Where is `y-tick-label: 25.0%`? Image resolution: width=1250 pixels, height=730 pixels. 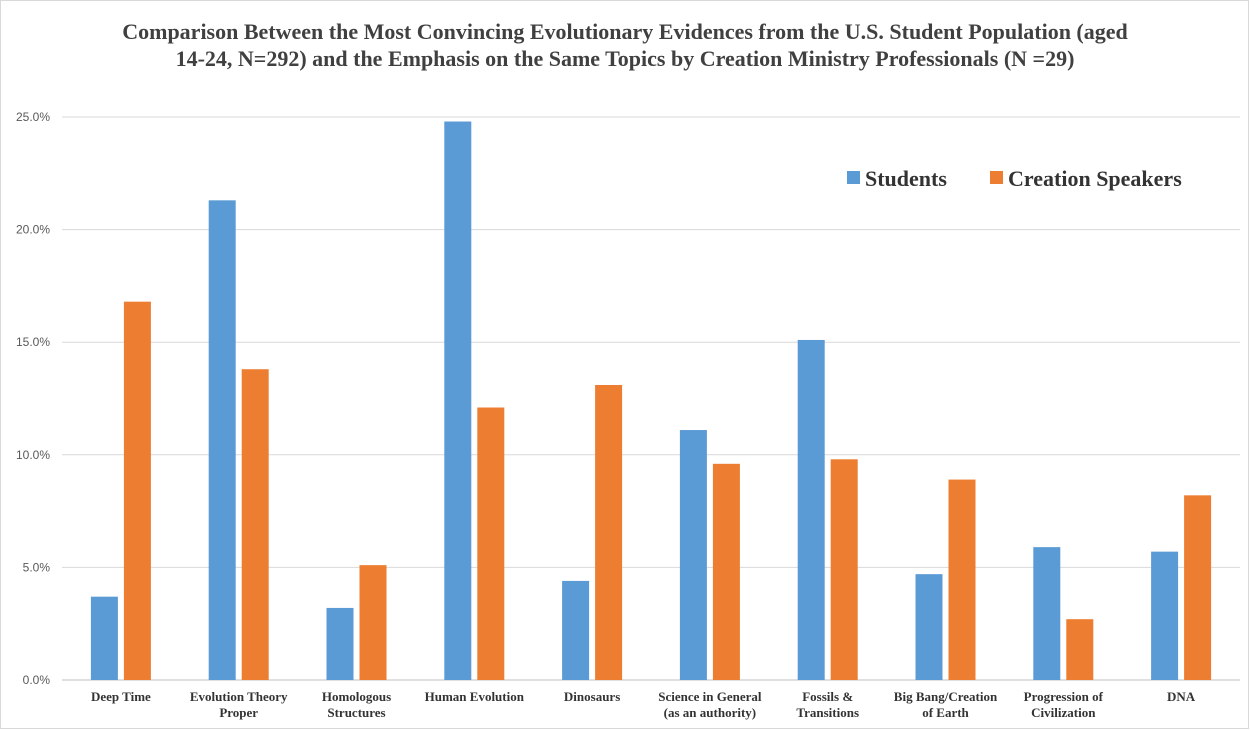 y-tick-label: 25.0% is located at coordinates (33, 117).